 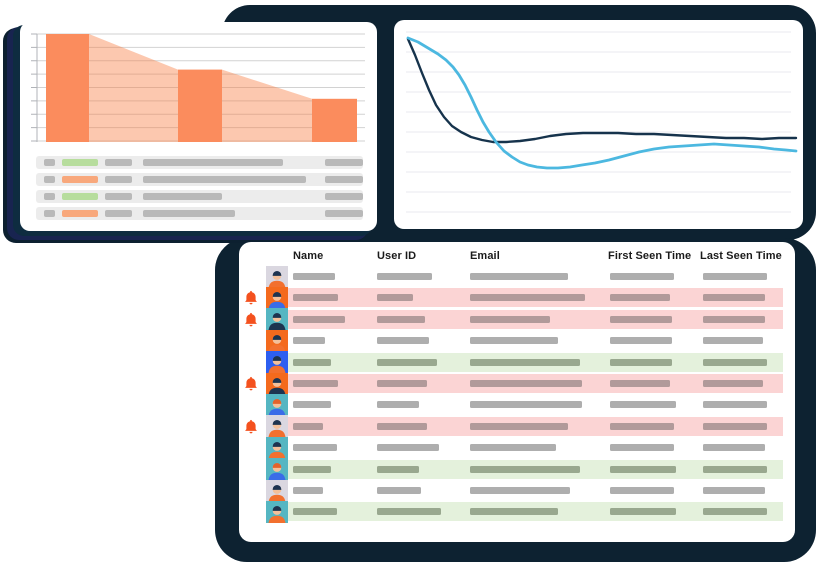 I want to click on legend-pill, so click(x=118, y=179).